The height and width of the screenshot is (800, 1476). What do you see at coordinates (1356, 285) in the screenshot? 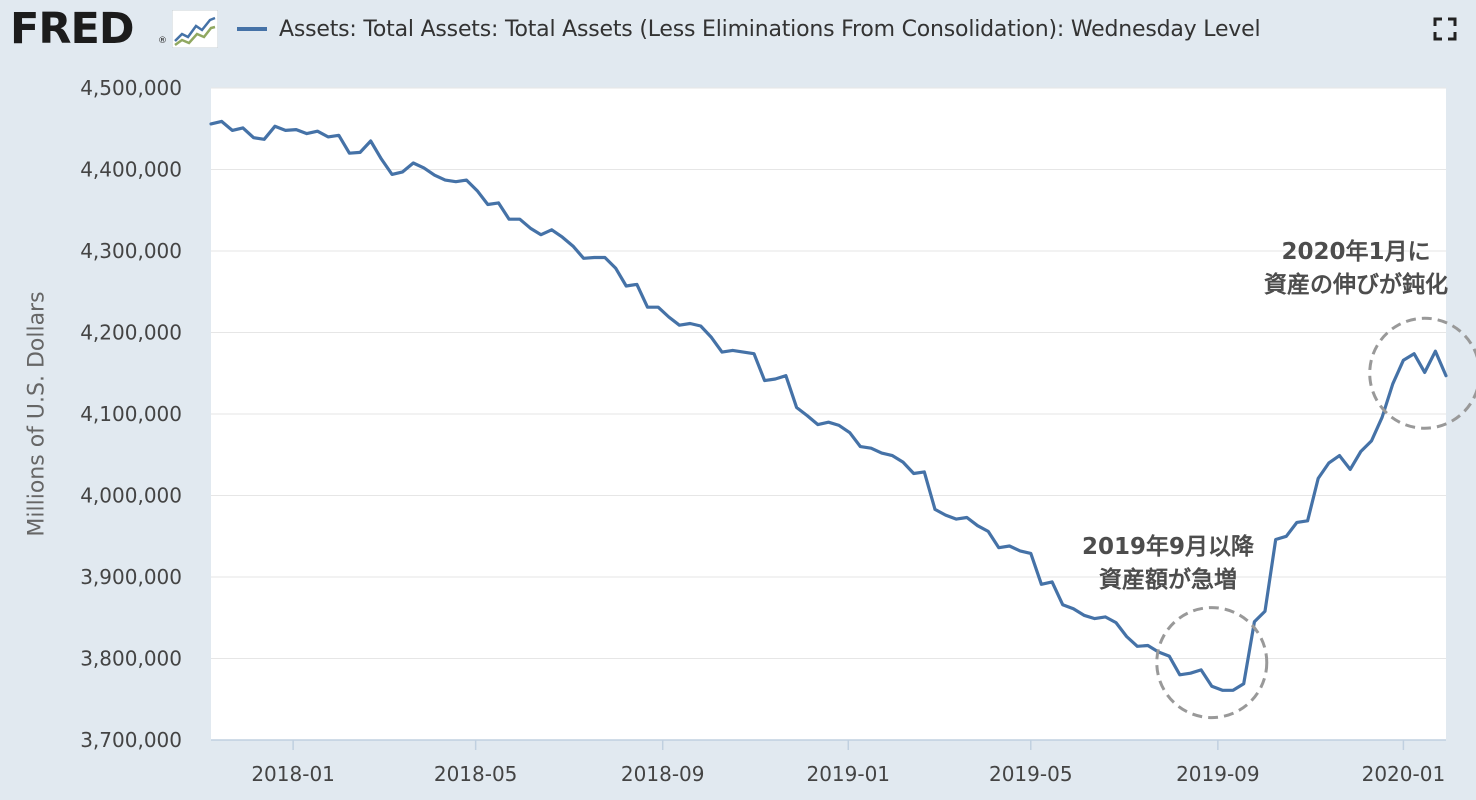
I see `annotation-line: 資産の伸びが鈍化` at bounding box center [1356, 285].